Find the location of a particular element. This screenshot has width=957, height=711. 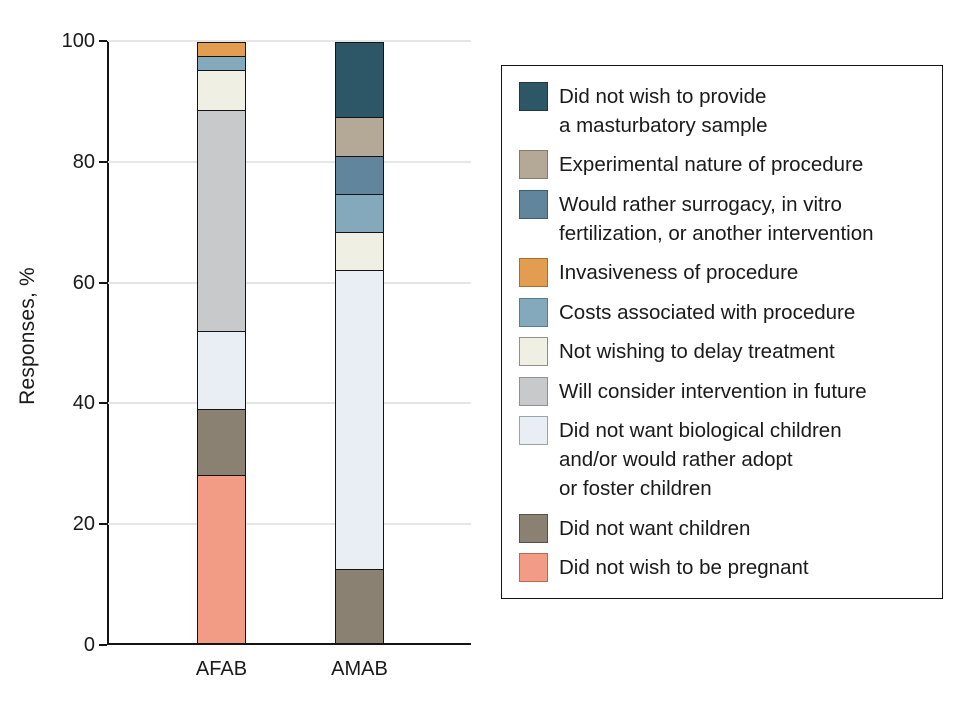

legend-label: Not wishing to delay treatment is located at coordinates (697, 352).